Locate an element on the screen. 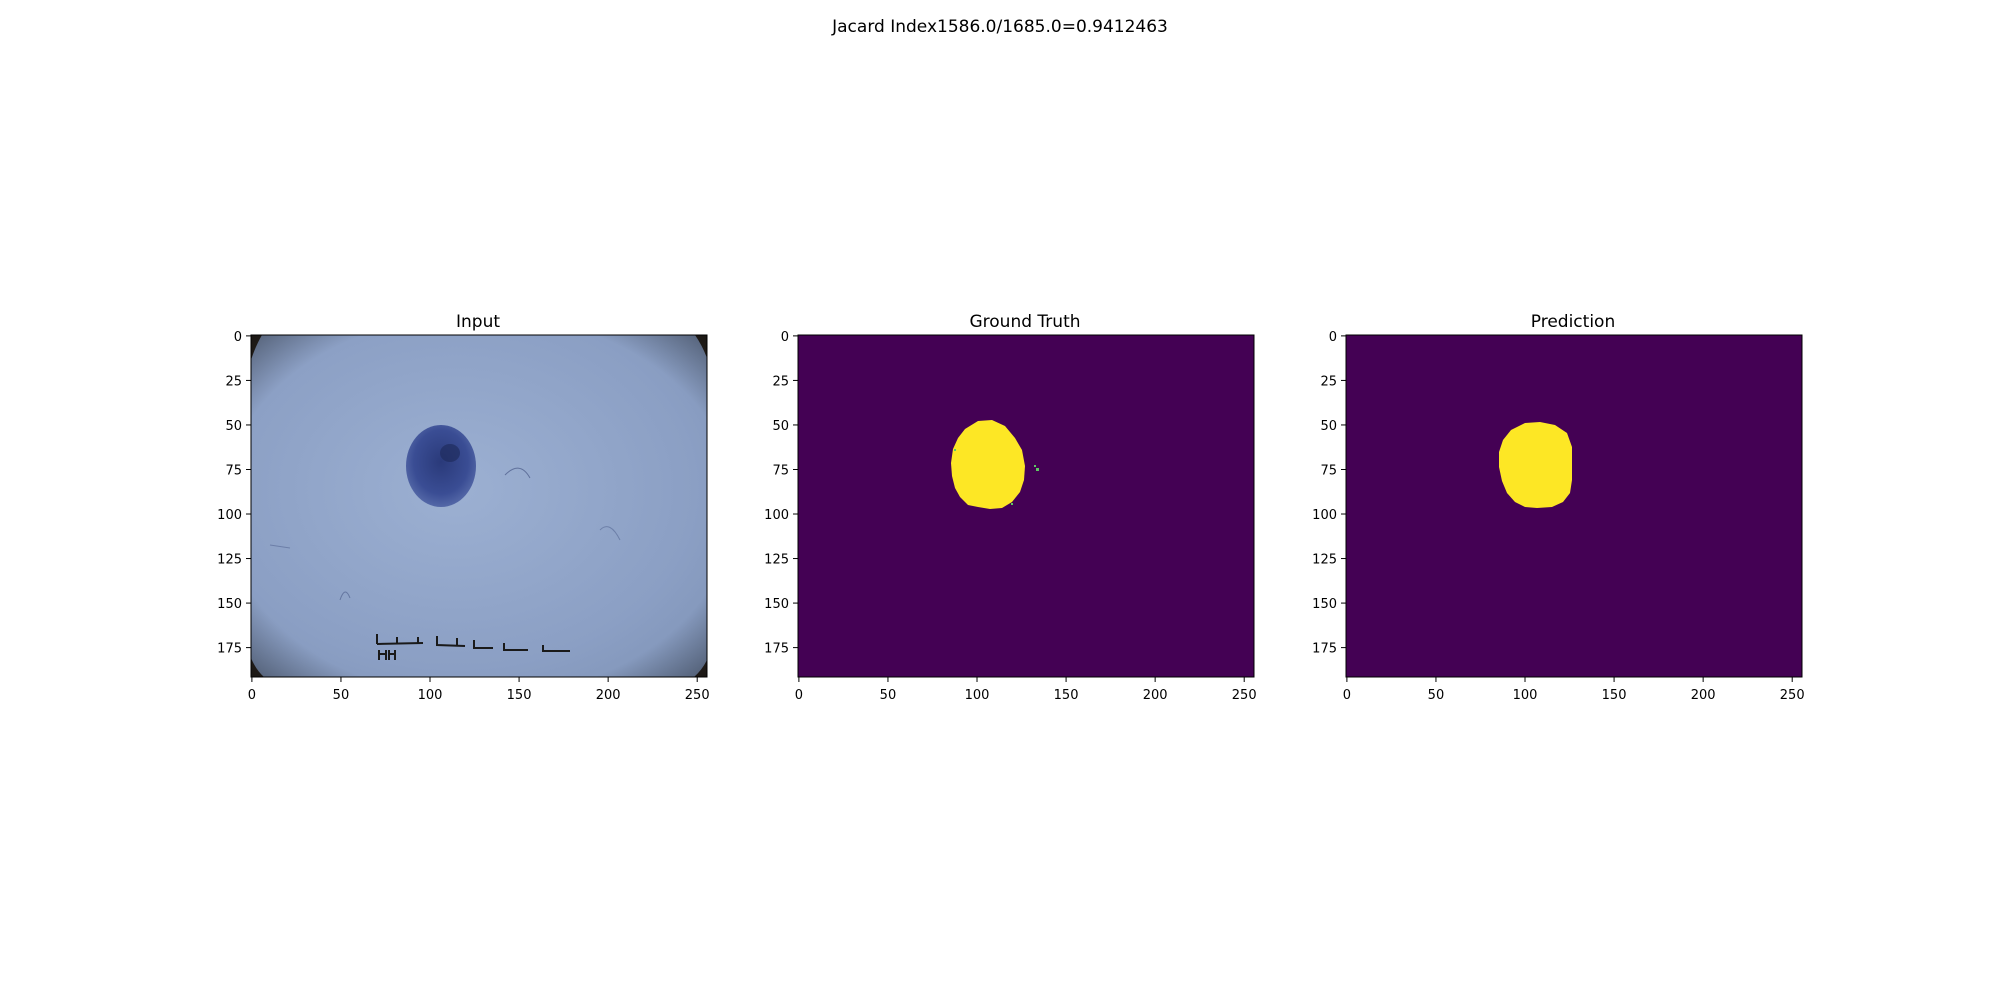 This screenshot has height=1000, width=2000. y-tick-label-input: 25 is located at coordinates (233, 381).